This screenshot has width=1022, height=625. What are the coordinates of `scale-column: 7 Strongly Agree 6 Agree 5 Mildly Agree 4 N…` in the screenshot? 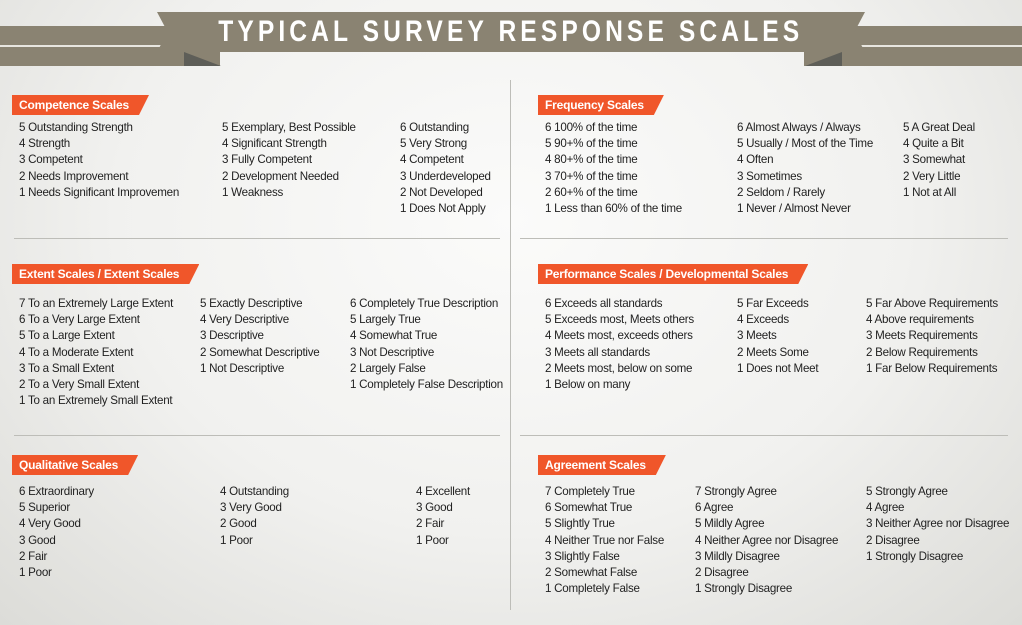 It's located at (766, 540).